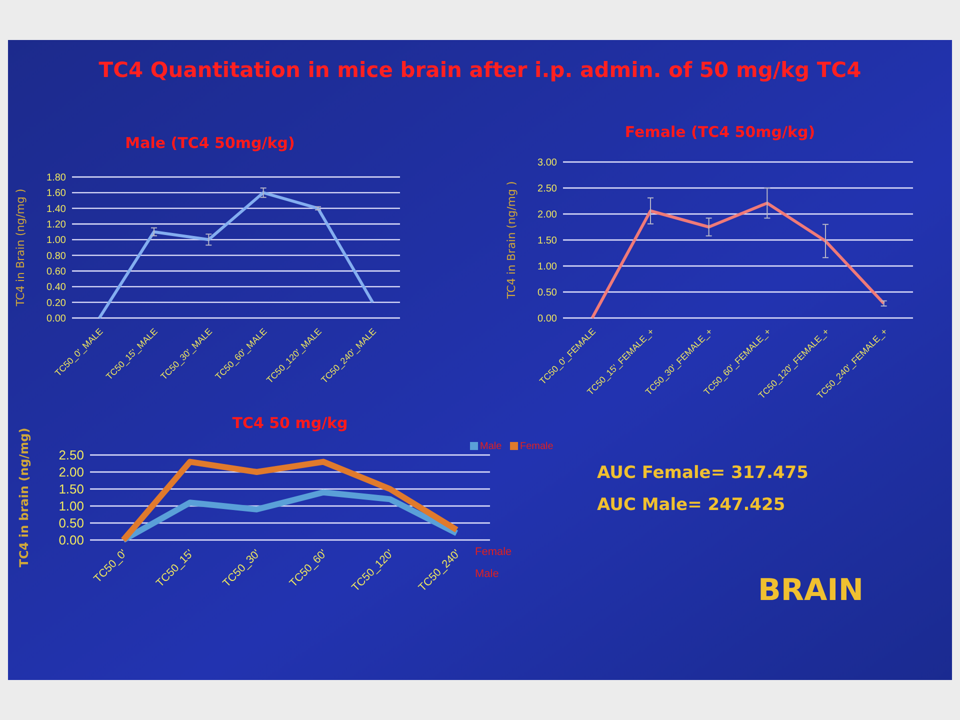 The width and height of the screenshot is (960, 720). What do you see at coordinates (290, 423) in the screenshot?
I see `chart-title: TC4 50 mg/kg` at bounding box center [290, 423].